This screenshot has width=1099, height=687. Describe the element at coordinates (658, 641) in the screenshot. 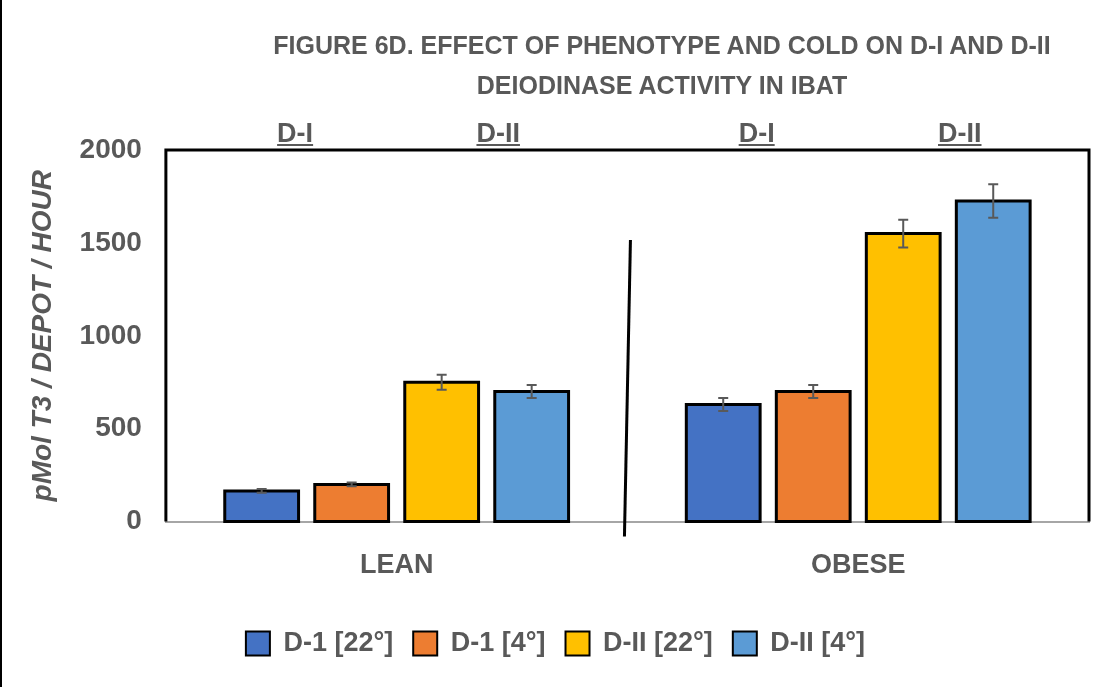

I see `legend-label: D-II [22°]` at that location.